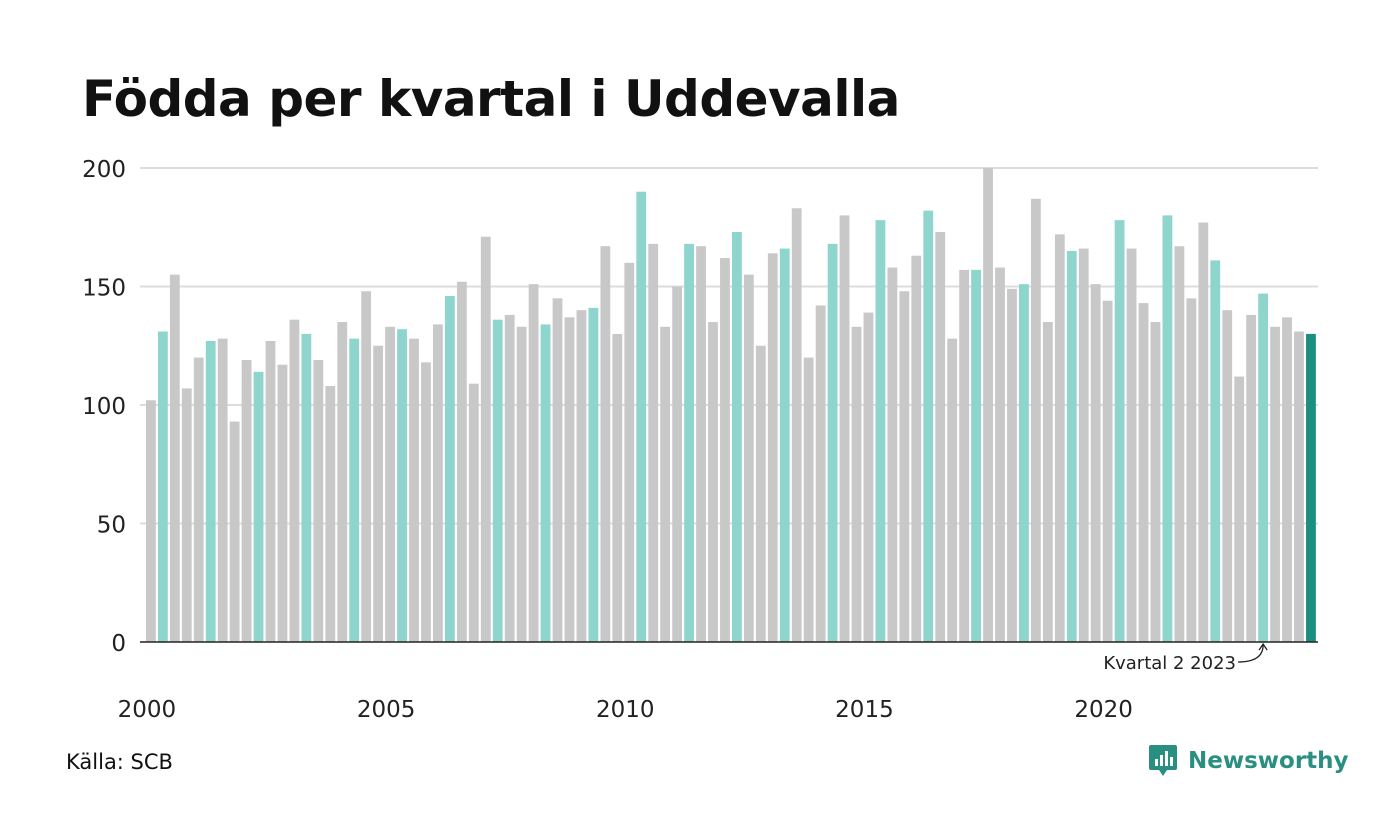 The image size is (1400, 840). What do you see at coordinates (1252, 652) in the screenshot?
I see `annotation-arrow` at bounding box center [1252, 652].